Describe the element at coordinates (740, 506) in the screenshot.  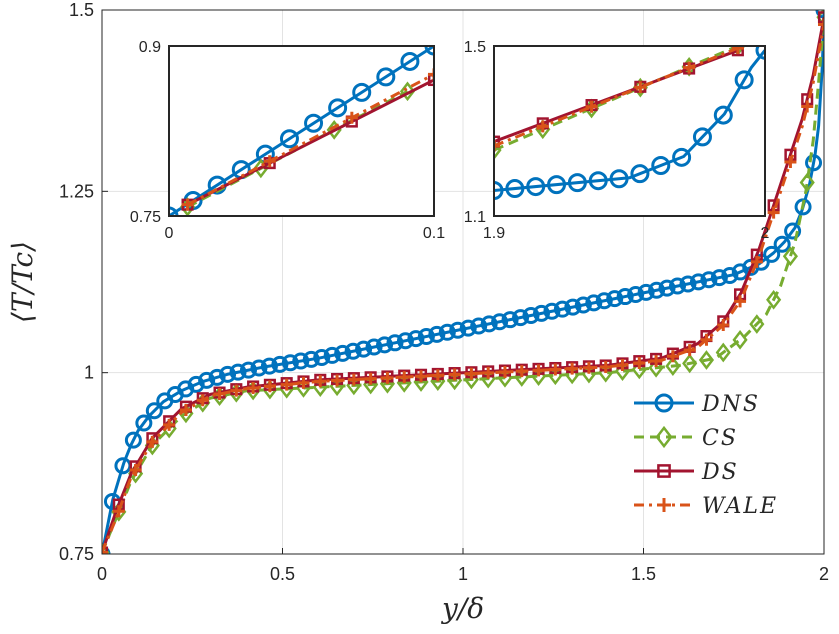
I see `legend-label-wale: WALE` at that location.